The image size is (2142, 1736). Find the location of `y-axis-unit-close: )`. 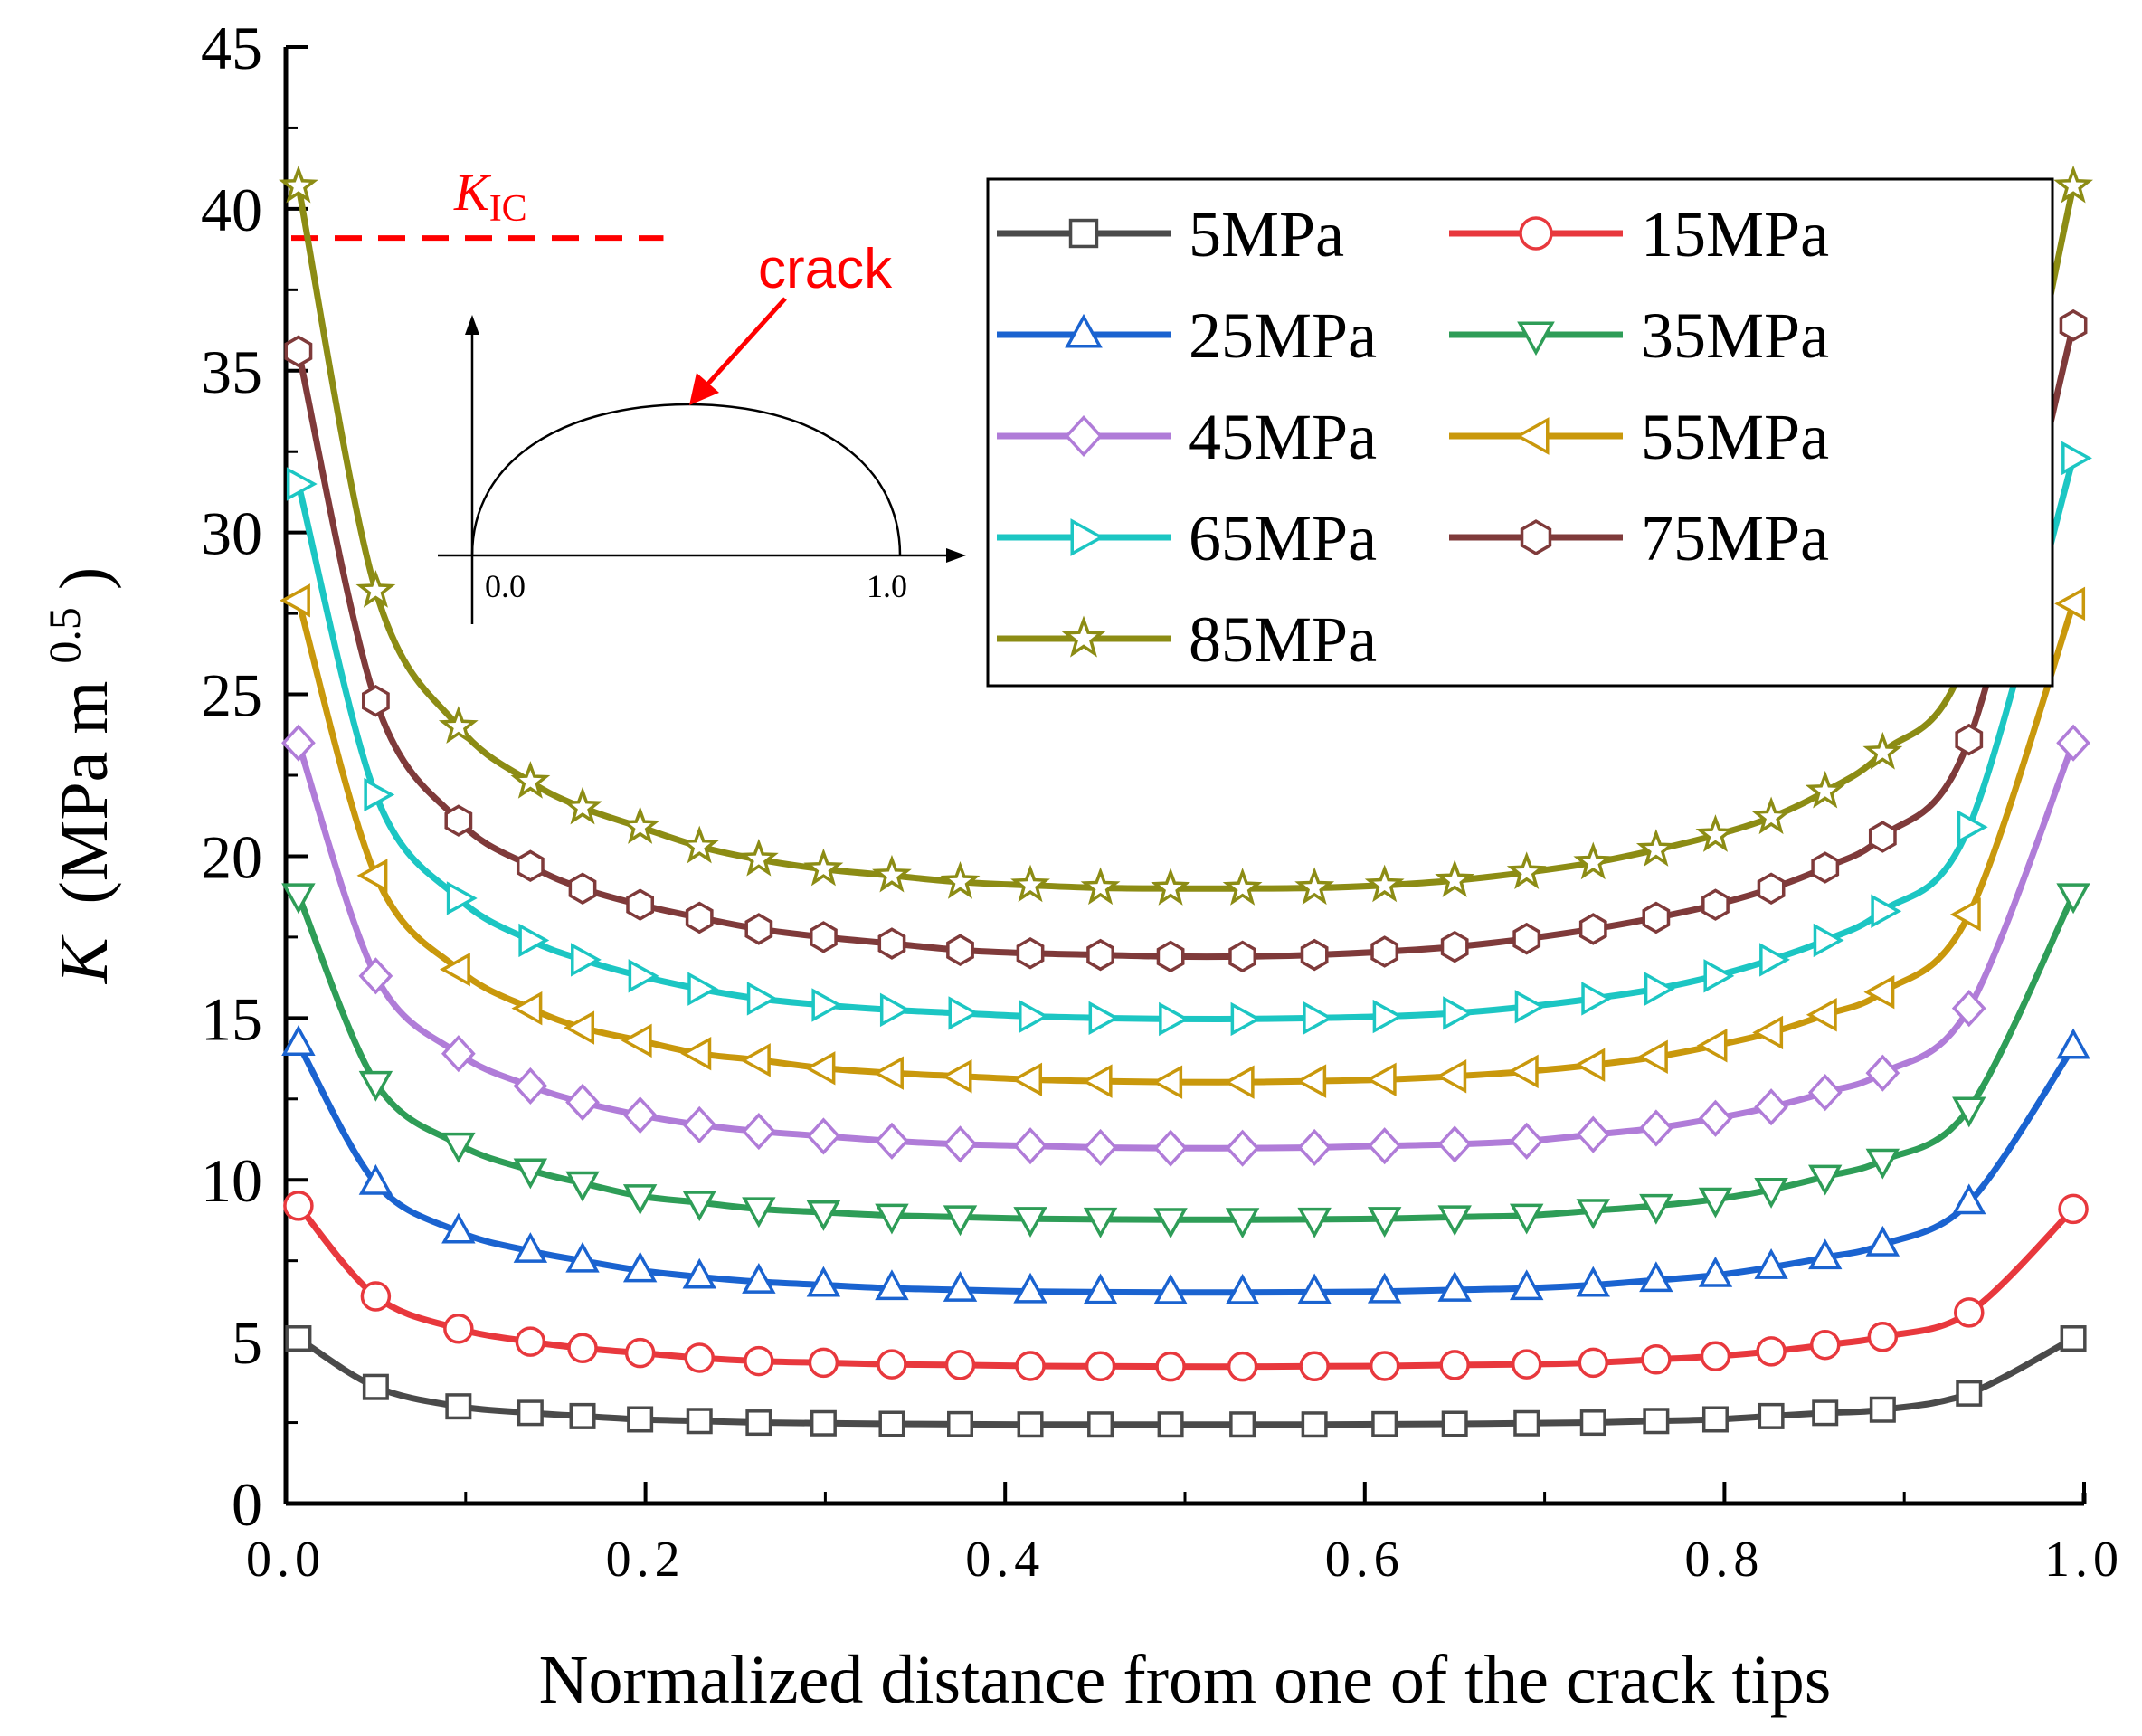

y-axis-unit-close: ) is located at coordinates (84, 578).